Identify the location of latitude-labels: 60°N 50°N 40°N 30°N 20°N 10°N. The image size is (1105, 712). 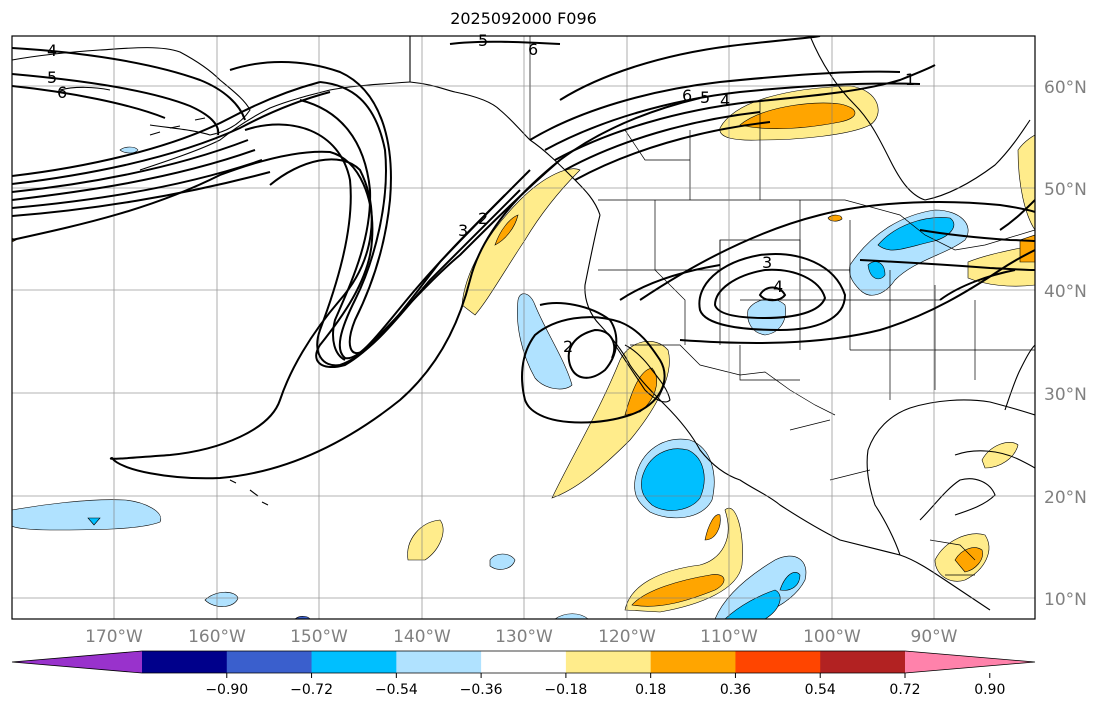
(1065, 344).